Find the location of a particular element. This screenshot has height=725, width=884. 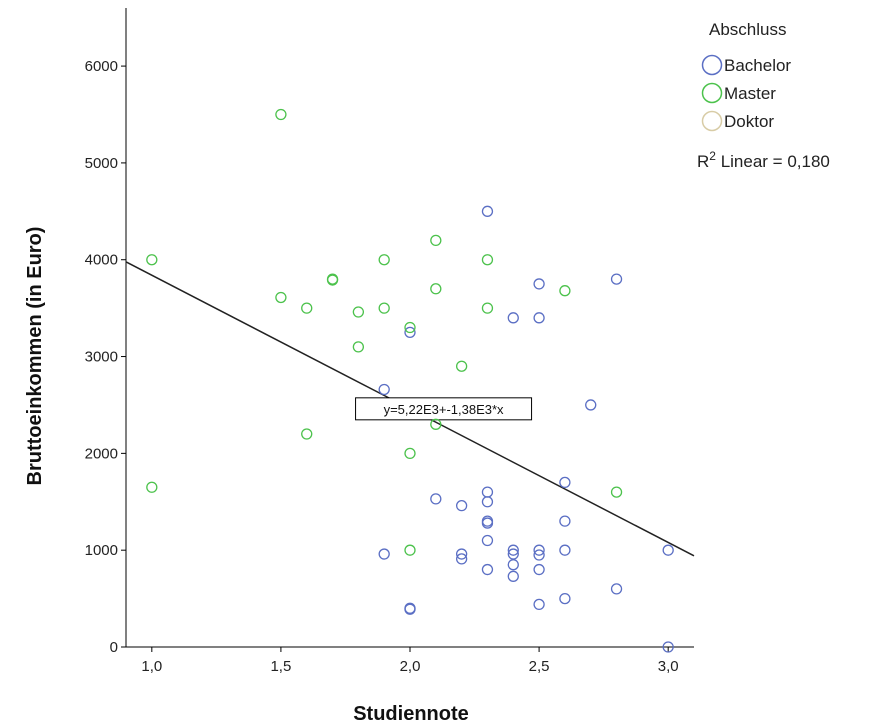

legend-label-doktor: Doktor is located at coordinates (749, 121).